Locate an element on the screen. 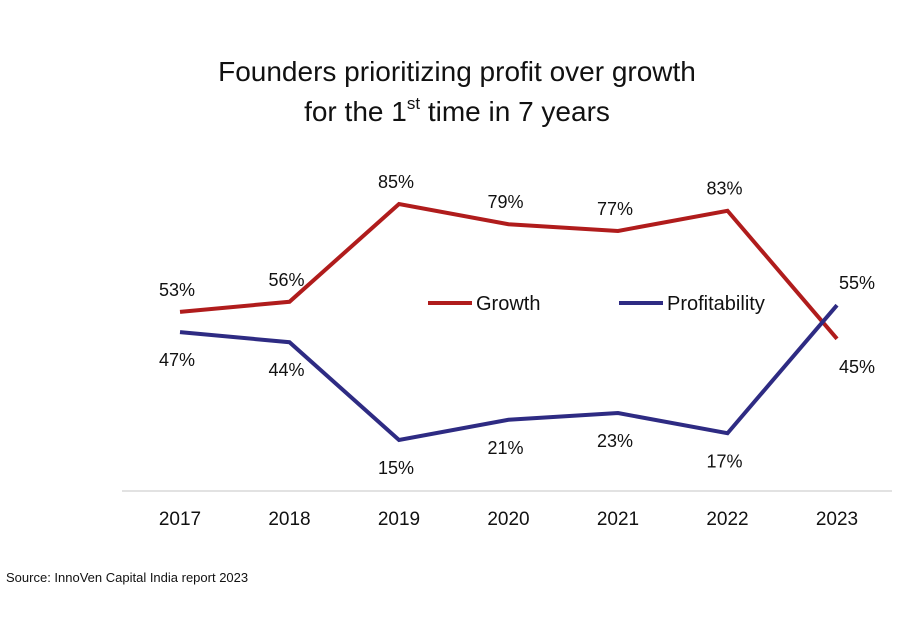  data-label-profitability-2018: 44% is located at coordinates (286, 370).